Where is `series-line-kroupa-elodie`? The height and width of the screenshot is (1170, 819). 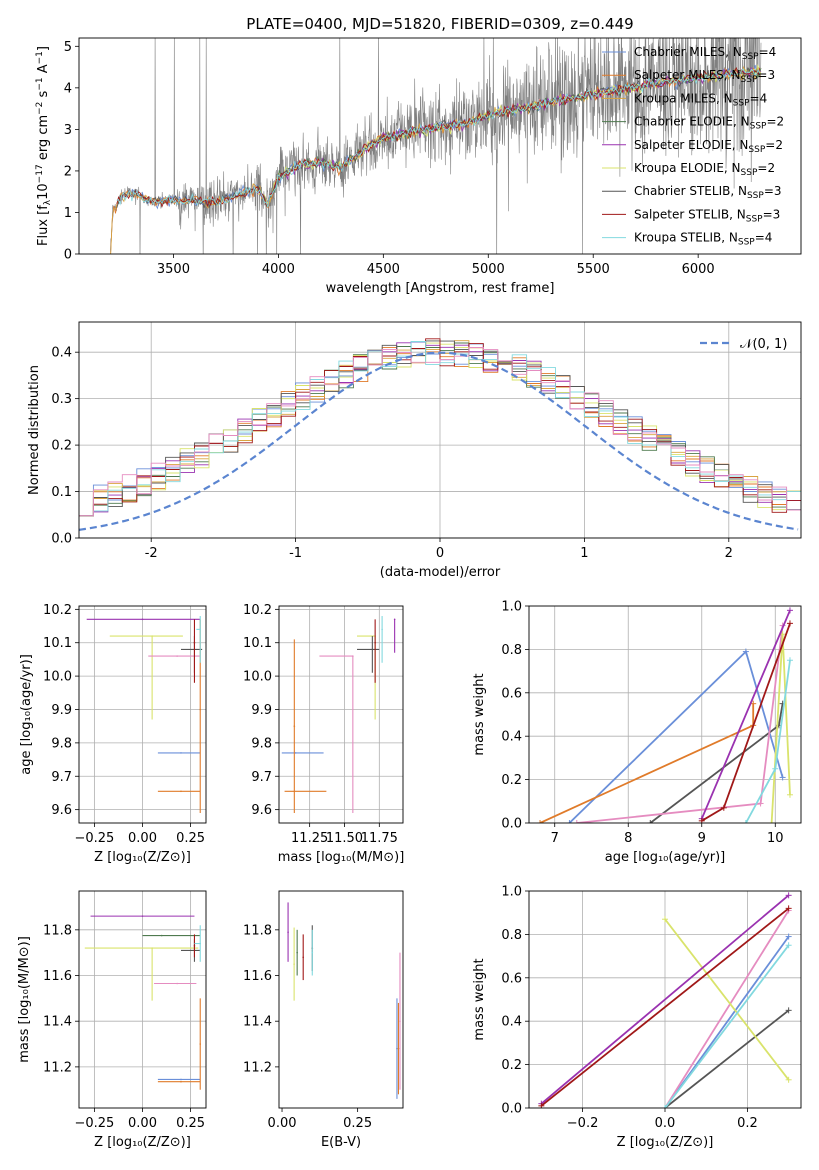
series-line-kroupa-elodie is located at coordinates (727, 999).